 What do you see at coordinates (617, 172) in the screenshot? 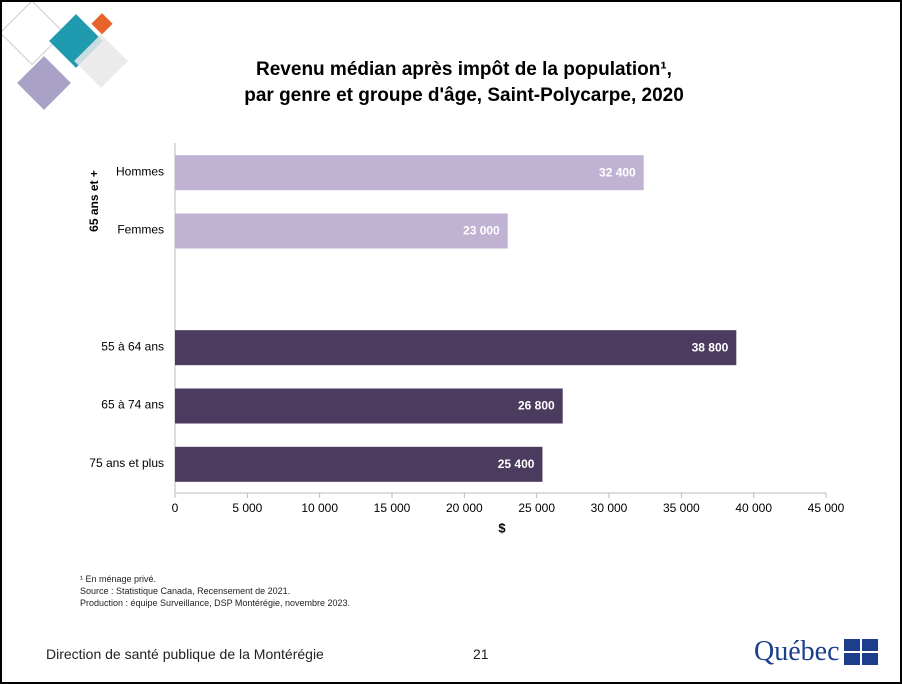
I see `value-label: 32 400` at bounding box center [617, 172].